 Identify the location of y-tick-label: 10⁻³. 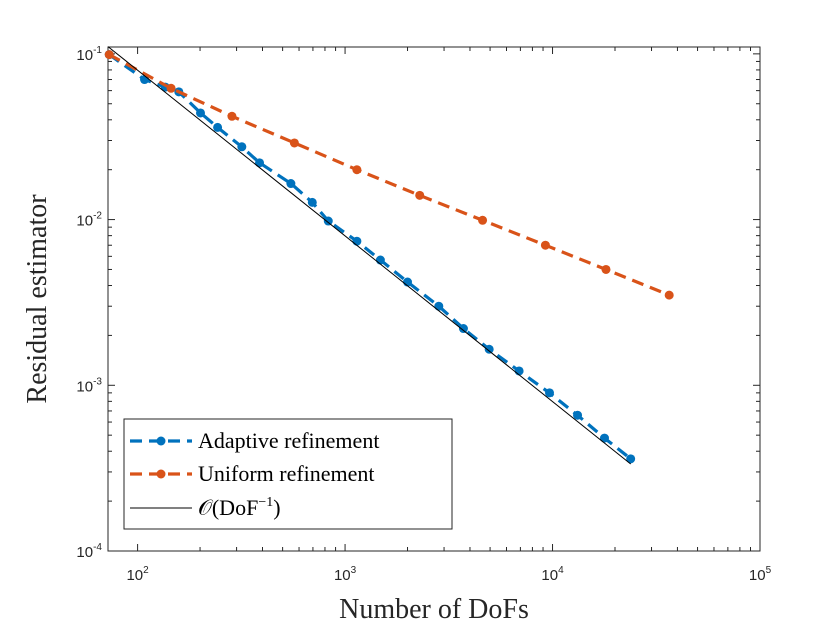
(89, 385).